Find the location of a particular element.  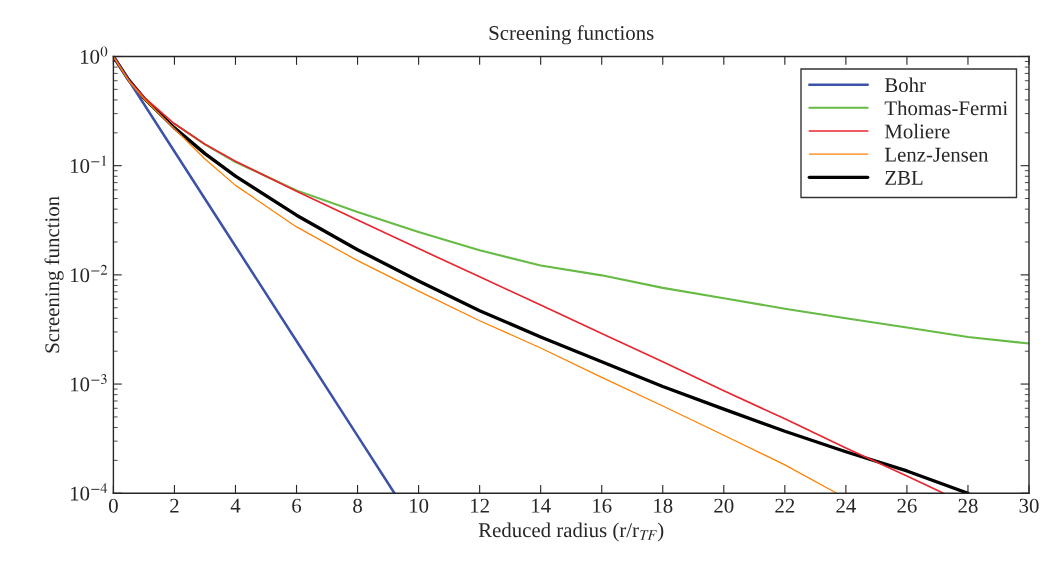

x-tick-label: 28 is located at coordinates (968, 505).